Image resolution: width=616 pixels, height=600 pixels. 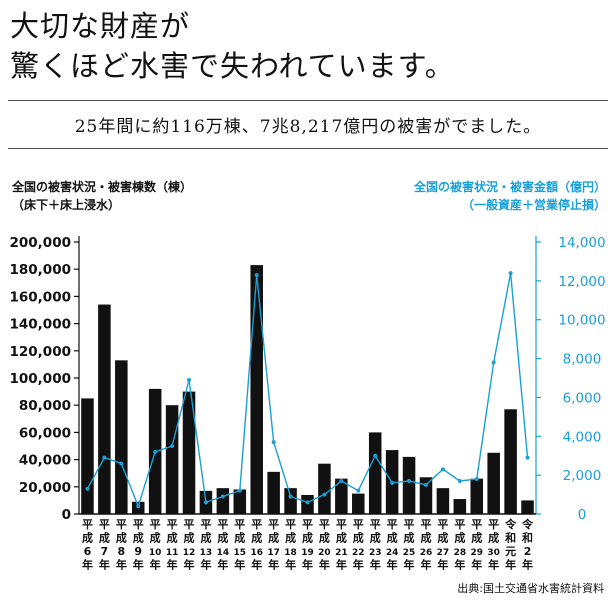 I want to click on left-axis-tick-label: 140,000, so click(x=41, y=325).